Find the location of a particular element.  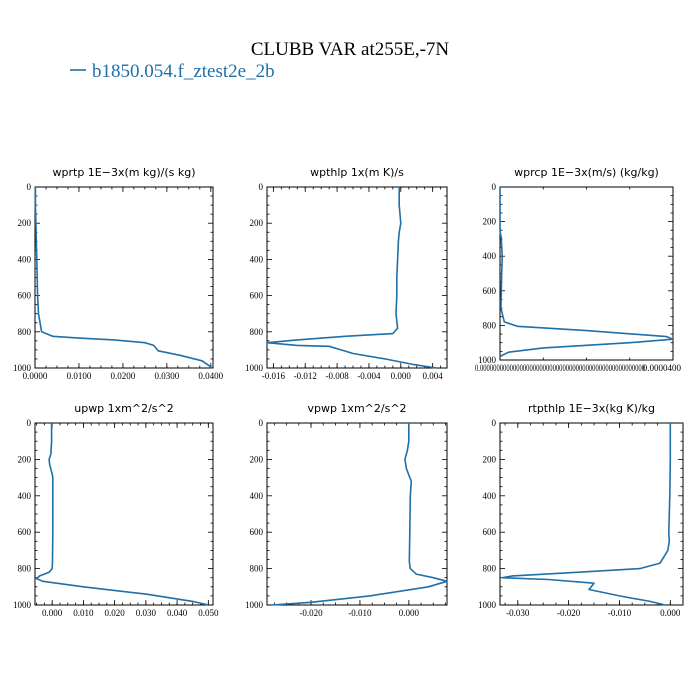

x-tick-label: 0.030 is located at coordinates (146, 613).